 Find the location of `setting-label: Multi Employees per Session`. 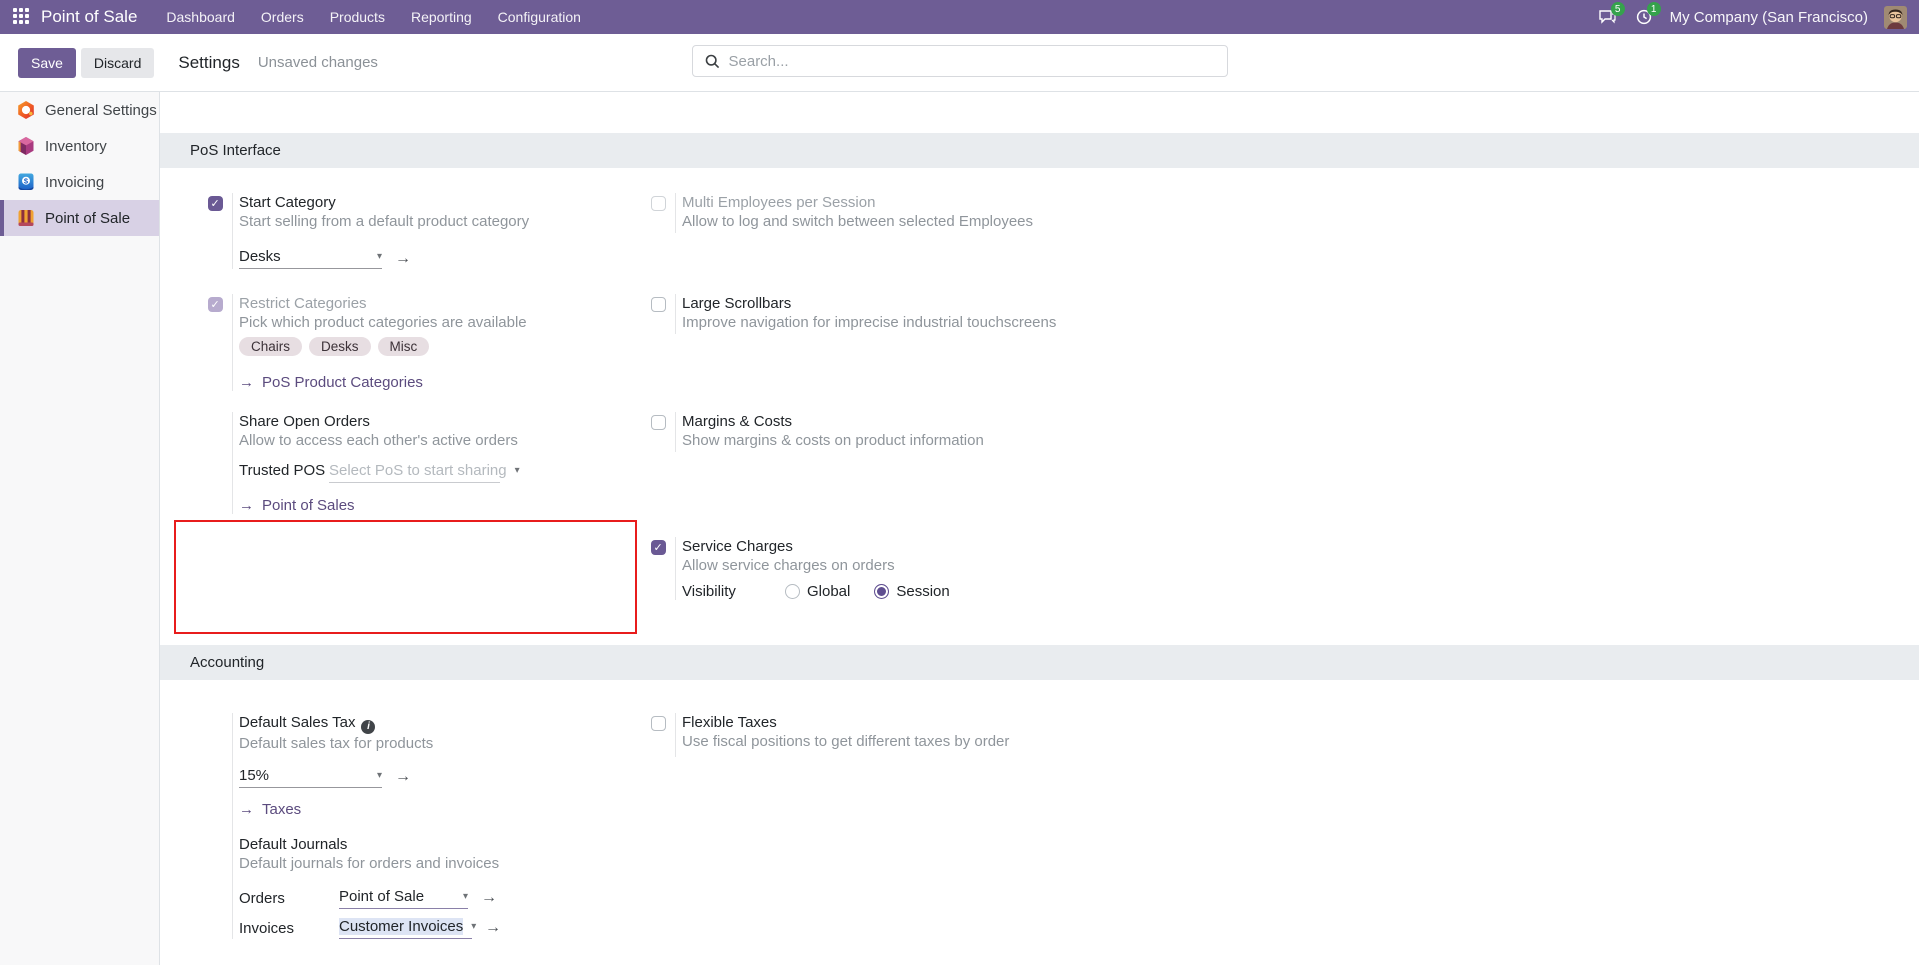

setting-label: Multi Employees per Session is located at coordinates (779, 202).